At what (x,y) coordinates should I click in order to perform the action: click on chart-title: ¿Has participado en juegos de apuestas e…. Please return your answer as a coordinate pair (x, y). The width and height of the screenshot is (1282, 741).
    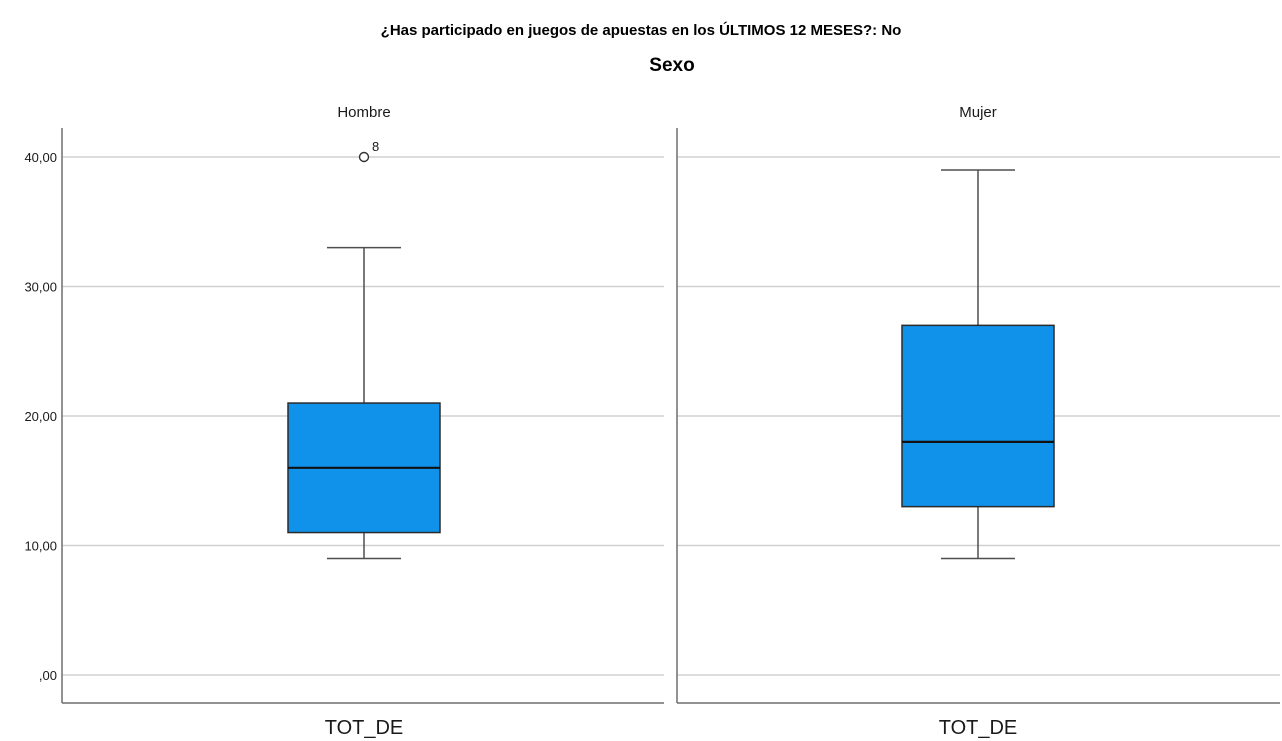
    Looking at the image, I should click on (641, 30).